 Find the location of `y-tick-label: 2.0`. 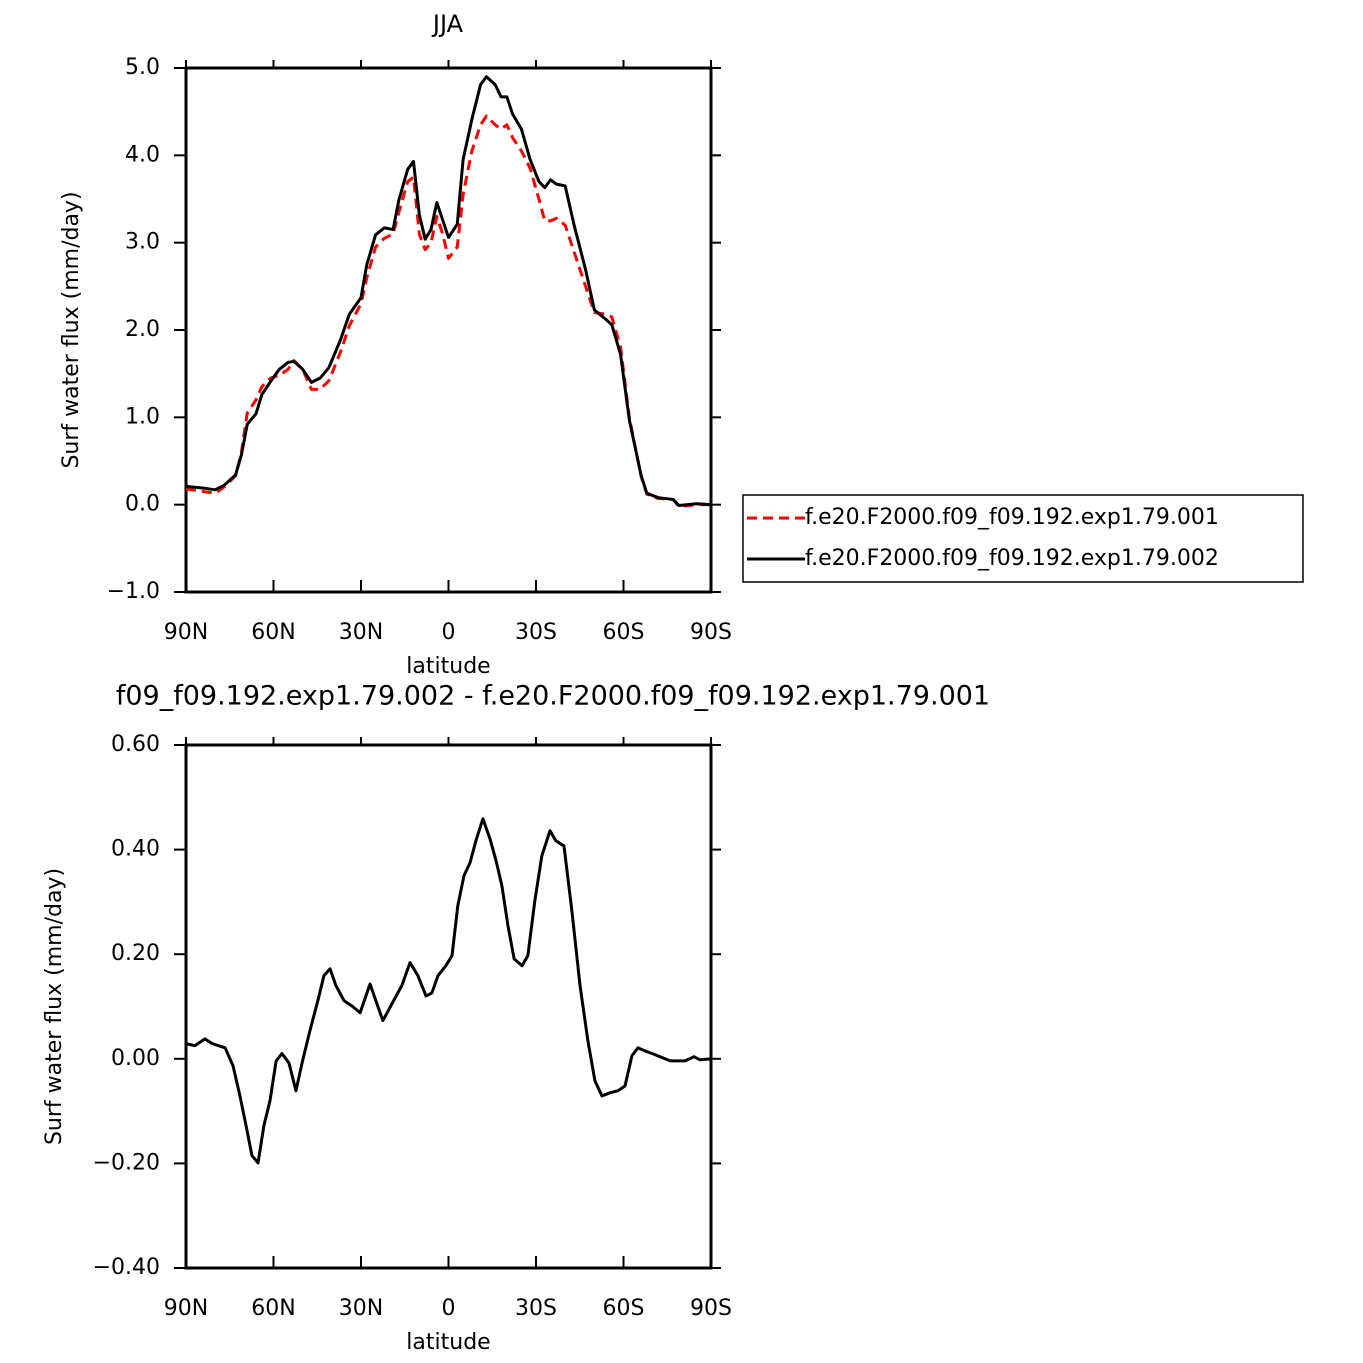

y-tick-label: 2.0 is located at coordinates (142, 329).